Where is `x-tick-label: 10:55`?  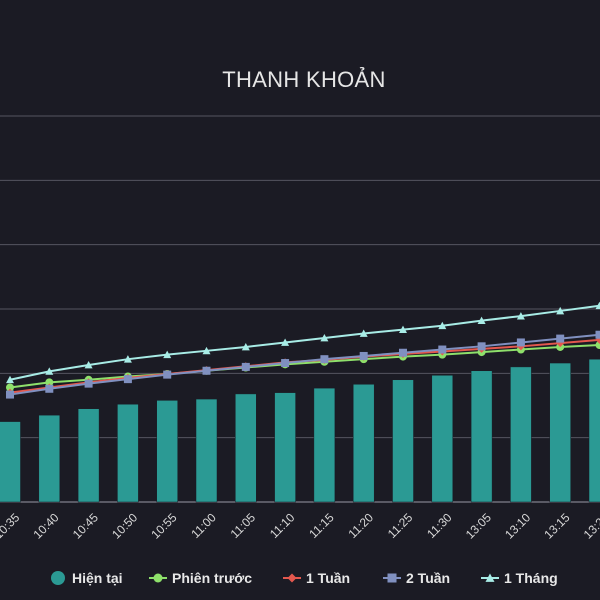
x-tick-label: 10:55 is located at coordinates (163, 525).